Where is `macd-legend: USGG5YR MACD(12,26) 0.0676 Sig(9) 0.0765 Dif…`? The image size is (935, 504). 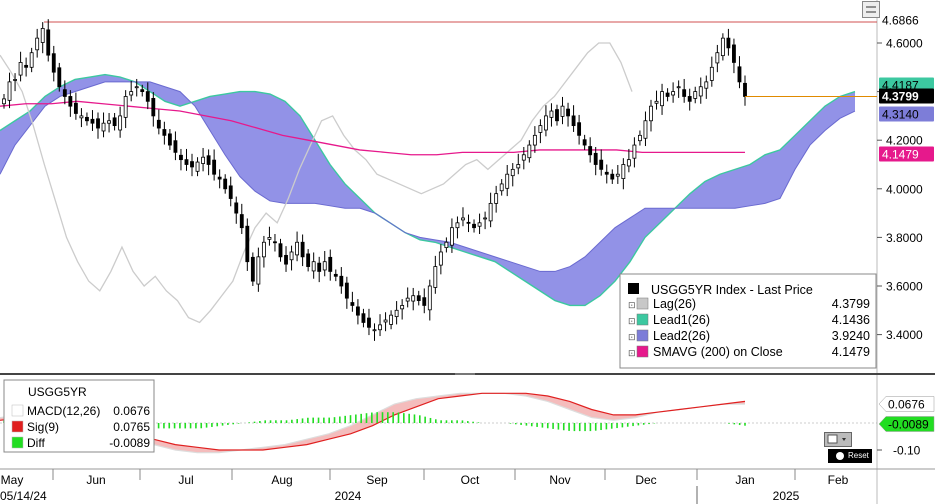
macd-legend: USGG5YR MACD(12,26) 0.0676 Sig(9) 0.0765 Dif… is located at coordinates (79, 416).